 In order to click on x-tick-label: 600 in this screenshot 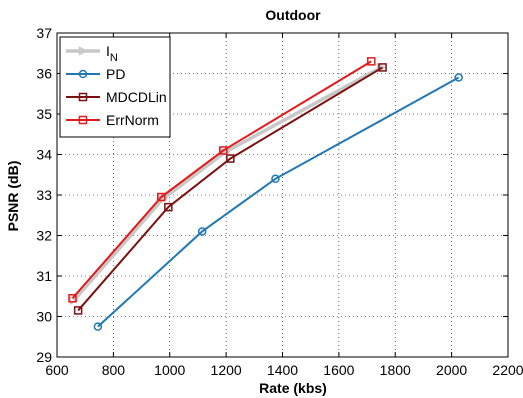, I will do `click(57, 370)`.